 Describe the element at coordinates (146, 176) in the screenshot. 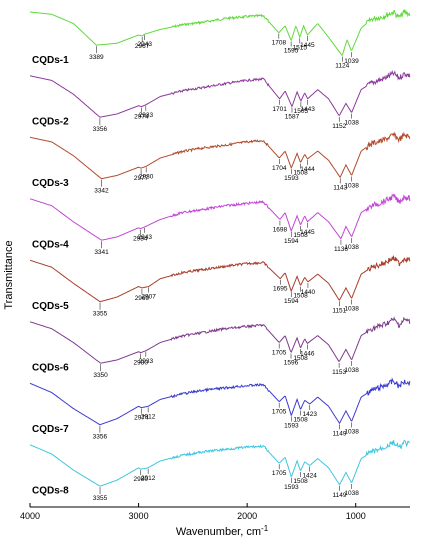

I see `peak-label: 2930` at that location.